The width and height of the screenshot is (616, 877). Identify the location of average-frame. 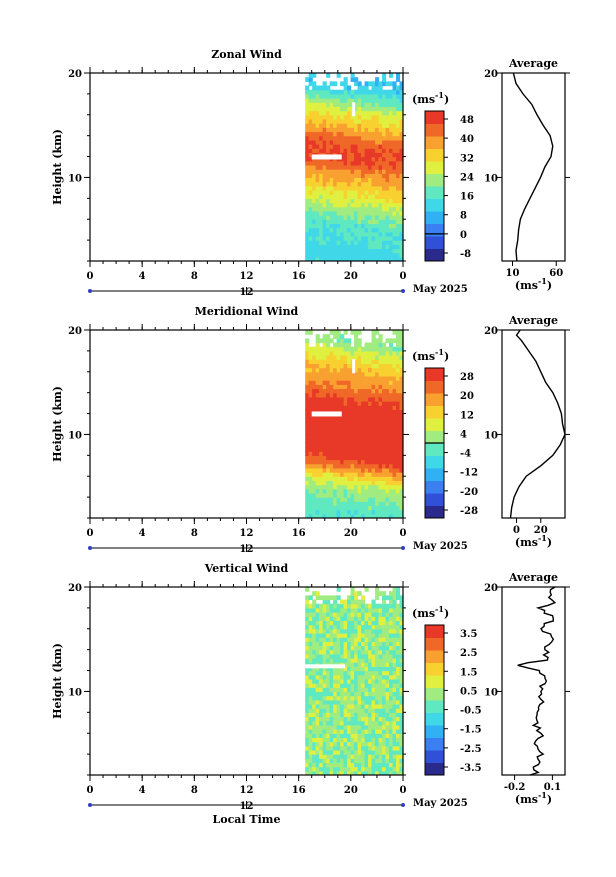
(533, 167).